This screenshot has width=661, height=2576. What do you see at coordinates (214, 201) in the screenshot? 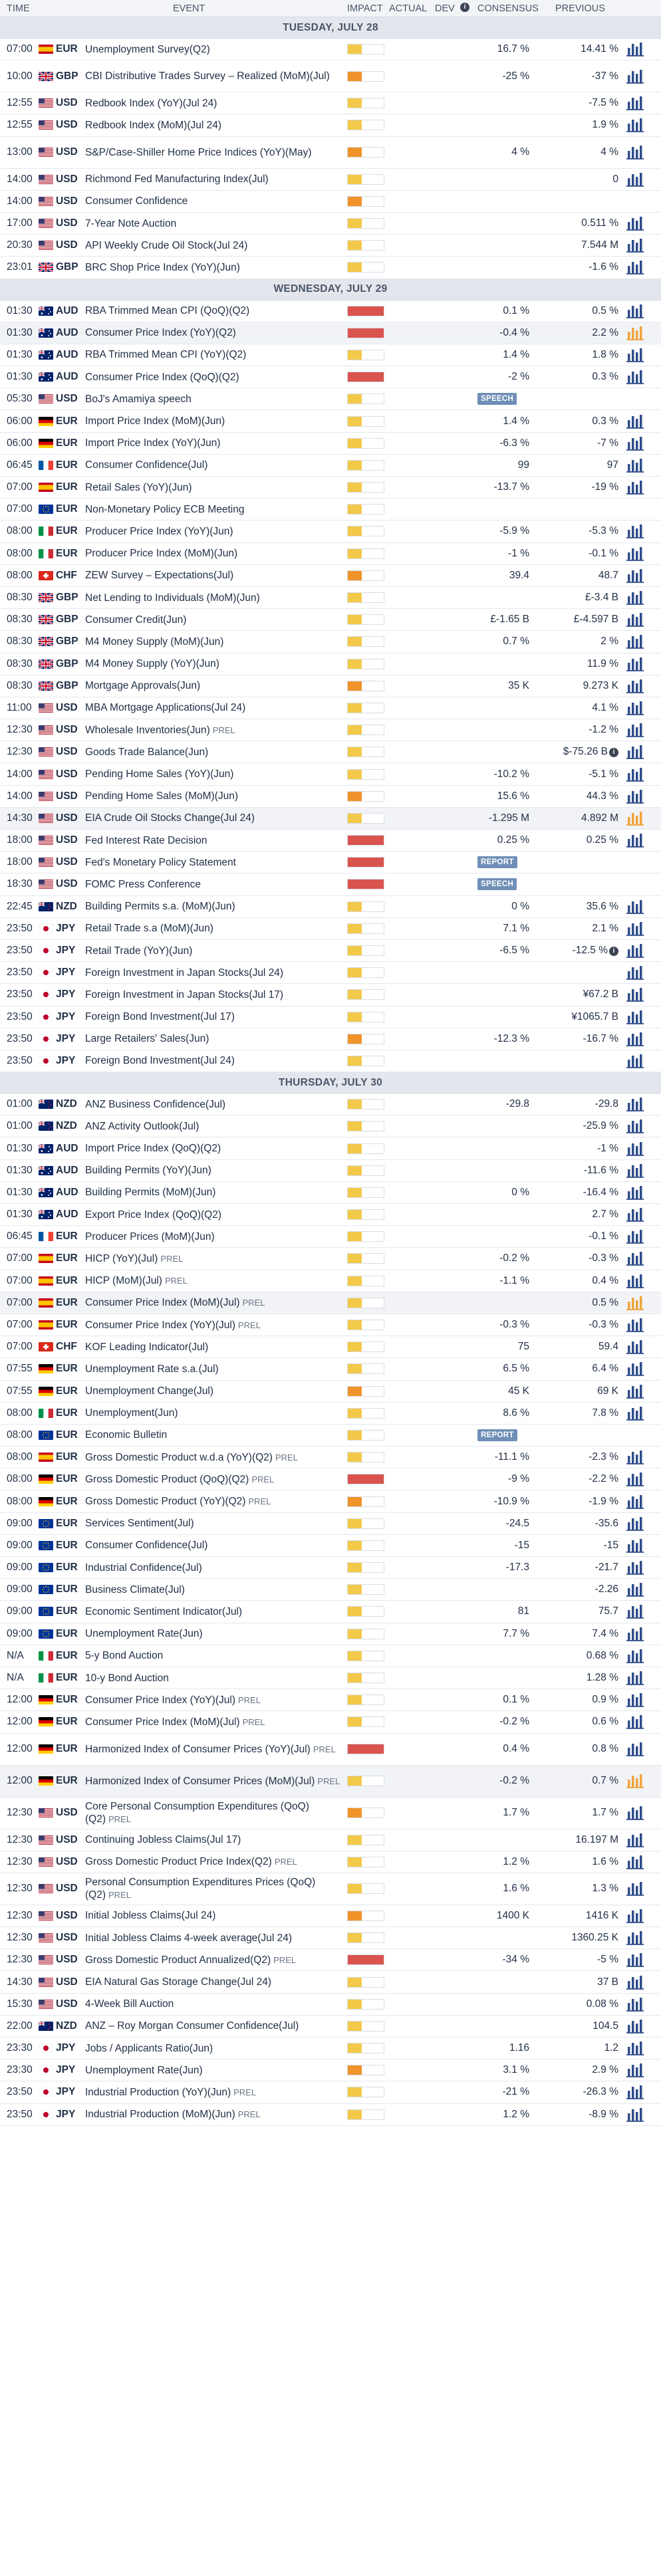
I see `event-name: Consumer Confidence` at bounding box center [214, 201].